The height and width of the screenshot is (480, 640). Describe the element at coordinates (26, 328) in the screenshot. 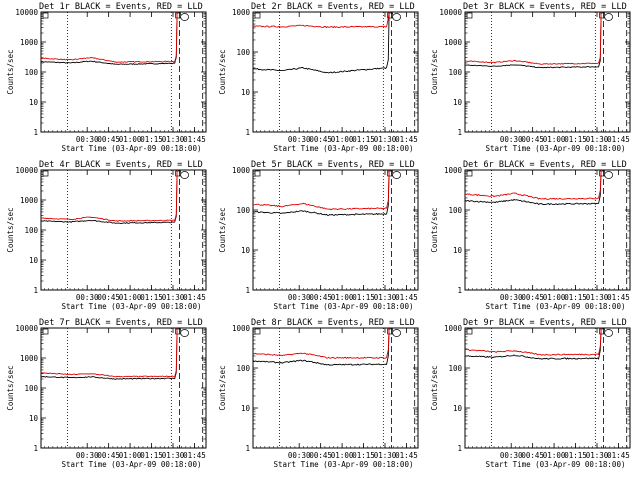

I see `y-tick-label: 10000` at that location.